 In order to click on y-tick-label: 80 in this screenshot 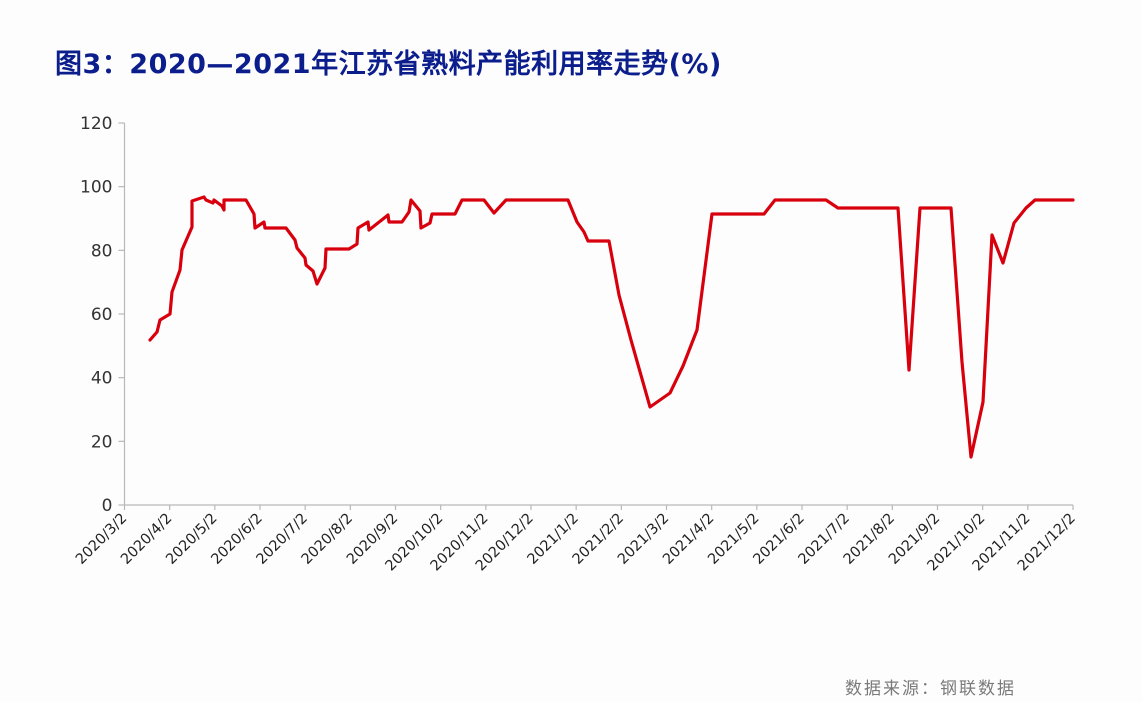, I will do `click(102, 251)`.